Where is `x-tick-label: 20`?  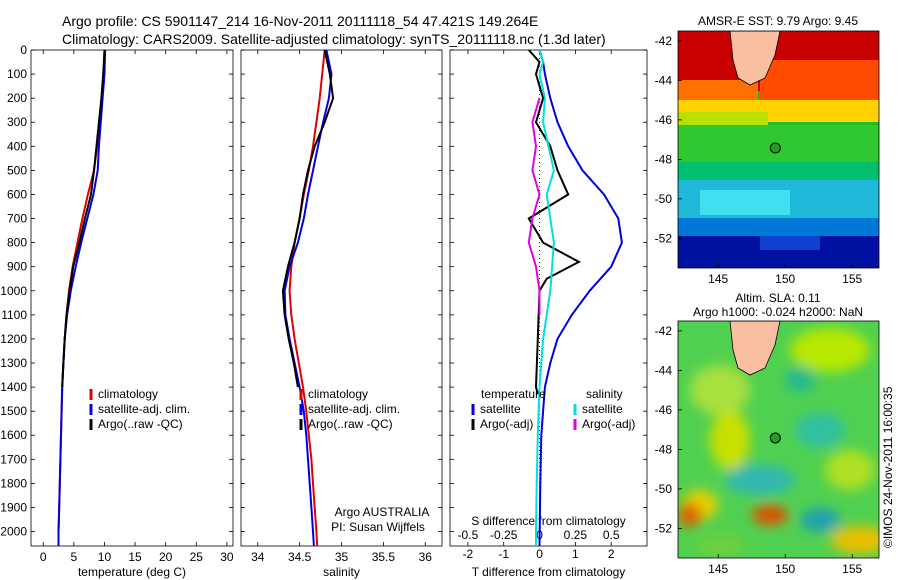
x-tick-label: 20 is located at coordinates (166, 557).